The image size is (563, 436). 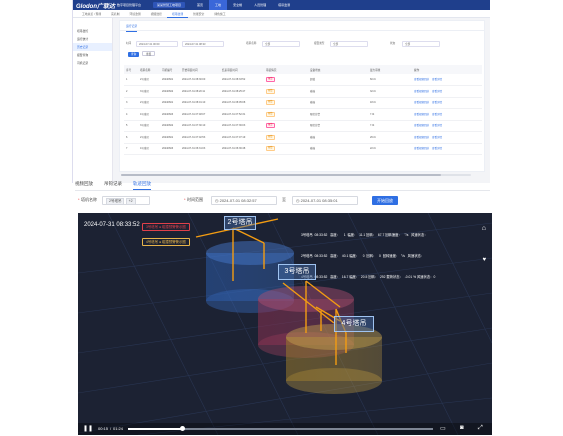 What do you see at coordinates (149, 80) in the screenshot?
I see `row-crane-name: 2号塔吊` at bounding box center [149, 80].